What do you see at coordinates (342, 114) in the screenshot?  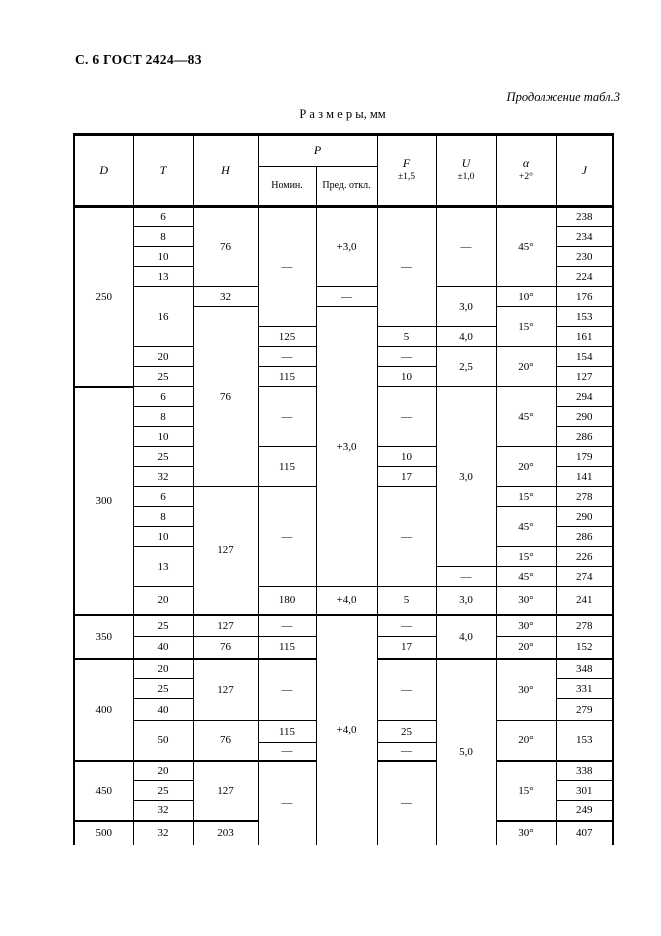 I see `units-caption: Р а з м е р ы, мм` at bounding box center [342, 114].